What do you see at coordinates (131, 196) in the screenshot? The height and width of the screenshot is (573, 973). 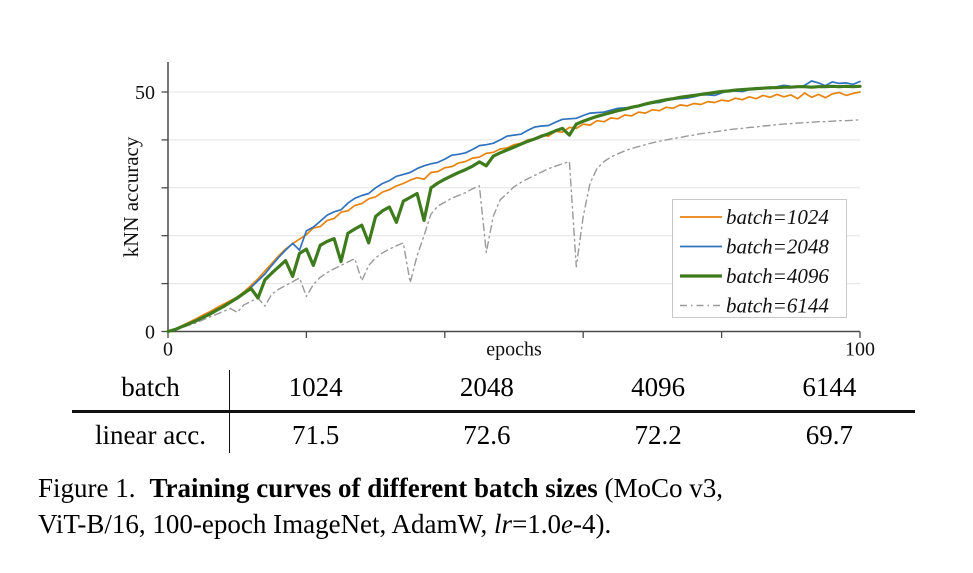 I see `y-axis-label: kNN accuracy` at bounding box center [131, 196].